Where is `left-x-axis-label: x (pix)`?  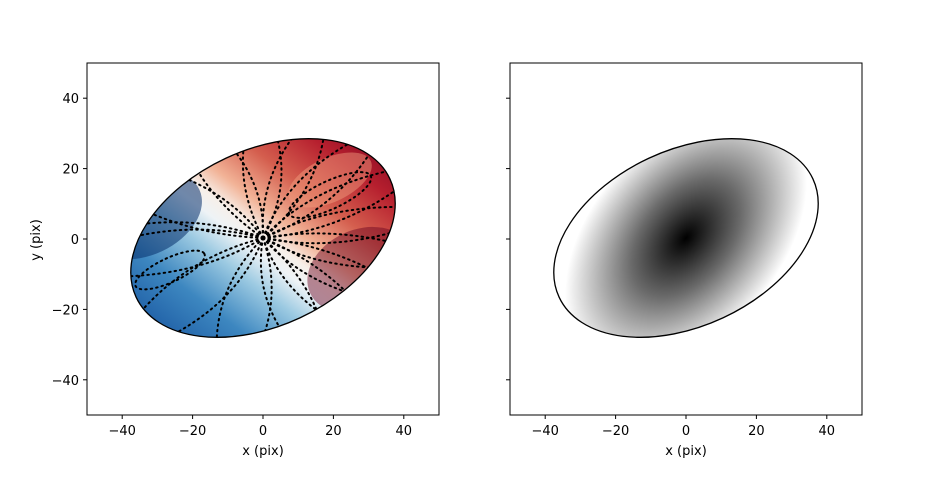
left-x-axis-label: x (pix) is located at coordinates (263, 451).